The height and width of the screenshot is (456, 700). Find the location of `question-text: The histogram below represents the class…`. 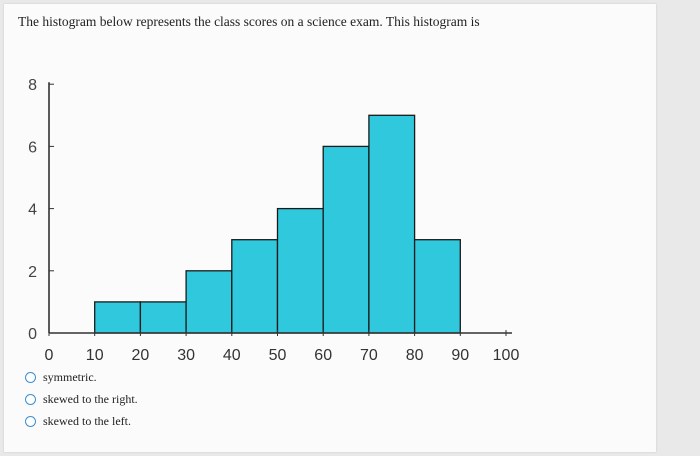

question-text: The histogram below represents the class… is located at coordinates (249, 21).